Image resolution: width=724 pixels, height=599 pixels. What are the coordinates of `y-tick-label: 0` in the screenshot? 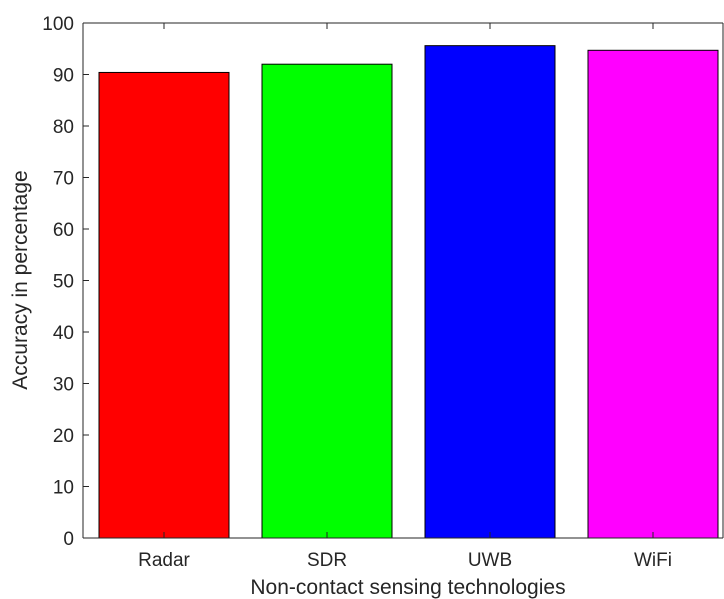 It's located at (68, 539).